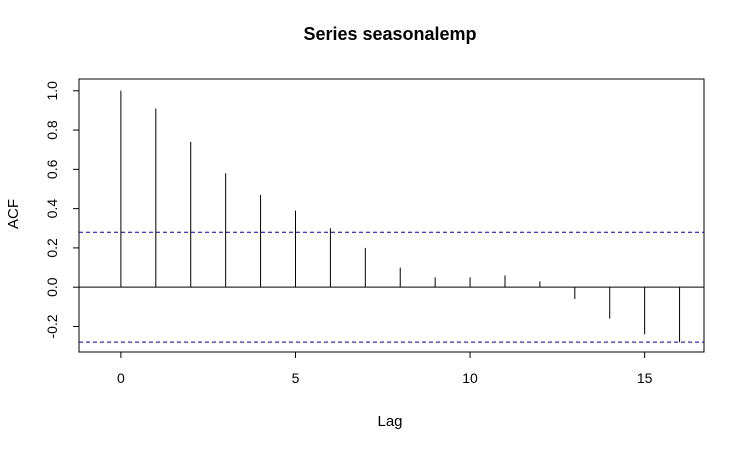 This screenshot has height=450, width=745. What do you see at coordinates (470, 378) in the screenshot?
I see `x-tick-label-10: 10` at bounding box center [470, 378].